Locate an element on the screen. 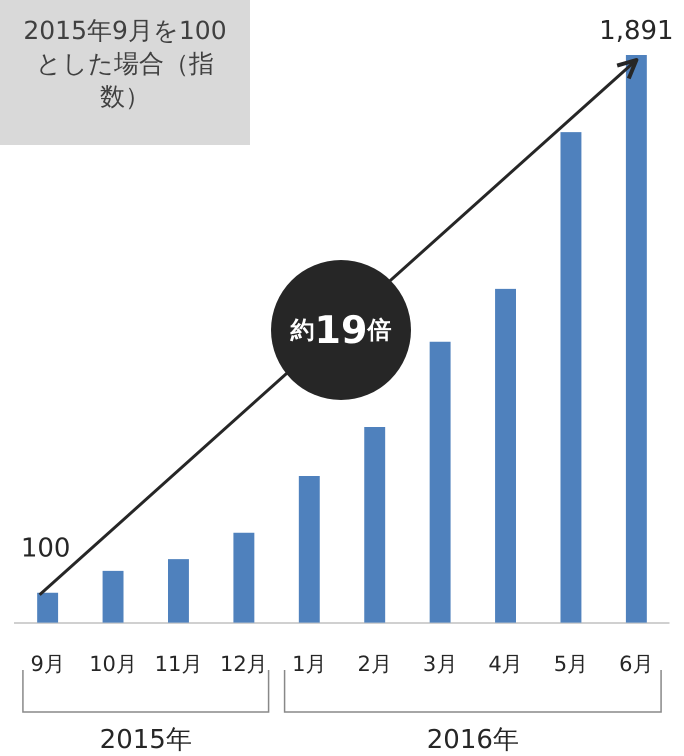 The width and height of the screenshot is (684, 756). text: 2015年 is located at coordinates (145, 740).